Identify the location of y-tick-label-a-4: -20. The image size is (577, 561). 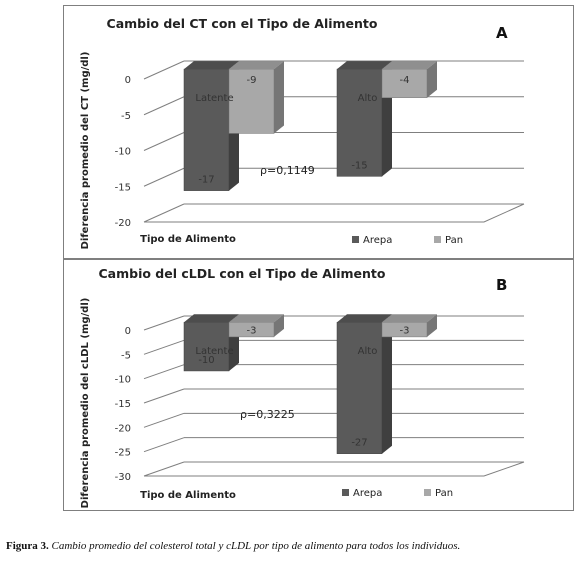
(123, 223).